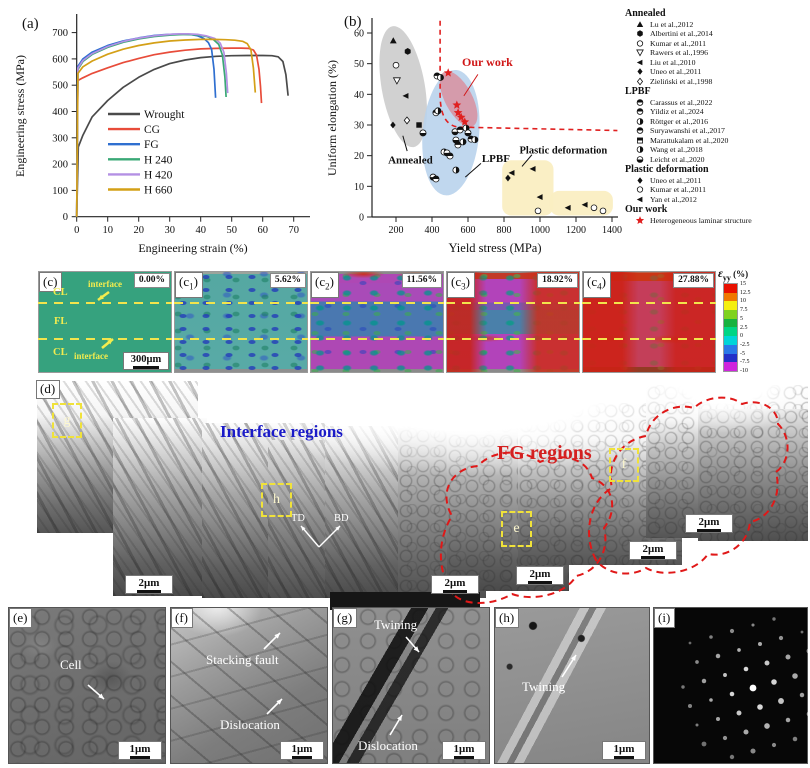  Describe the element at coordinates (679, 52) in the screenshot. I see `legend-item-label: Rawers et al.,1996` at that location.